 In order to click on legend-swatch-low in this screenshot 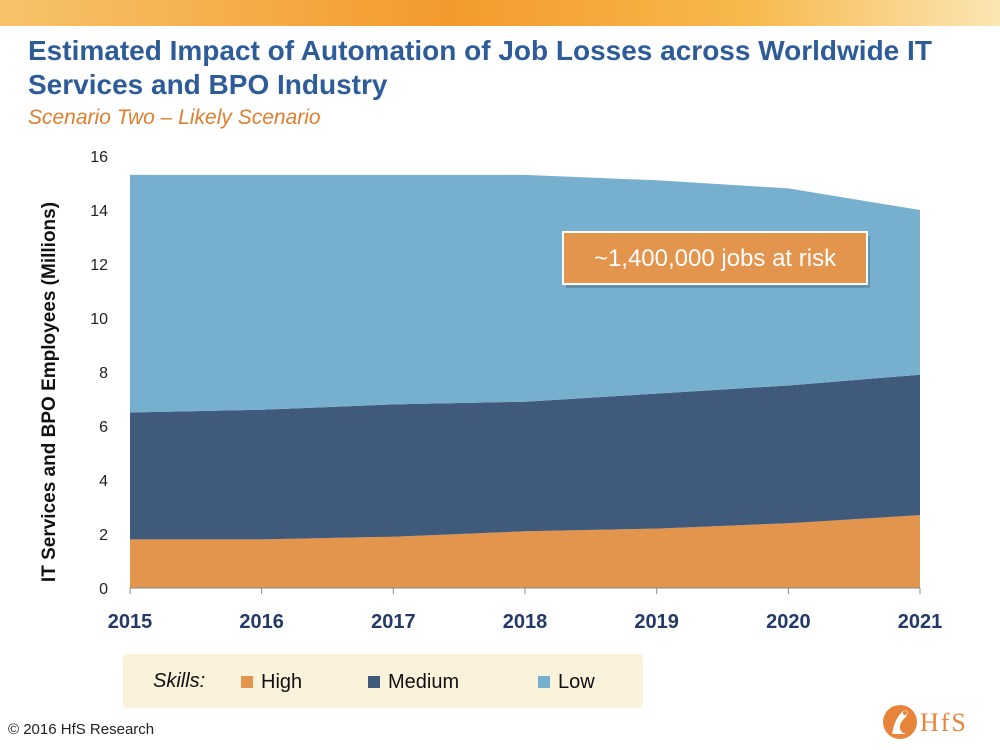, I will do `click(544, 682)`.